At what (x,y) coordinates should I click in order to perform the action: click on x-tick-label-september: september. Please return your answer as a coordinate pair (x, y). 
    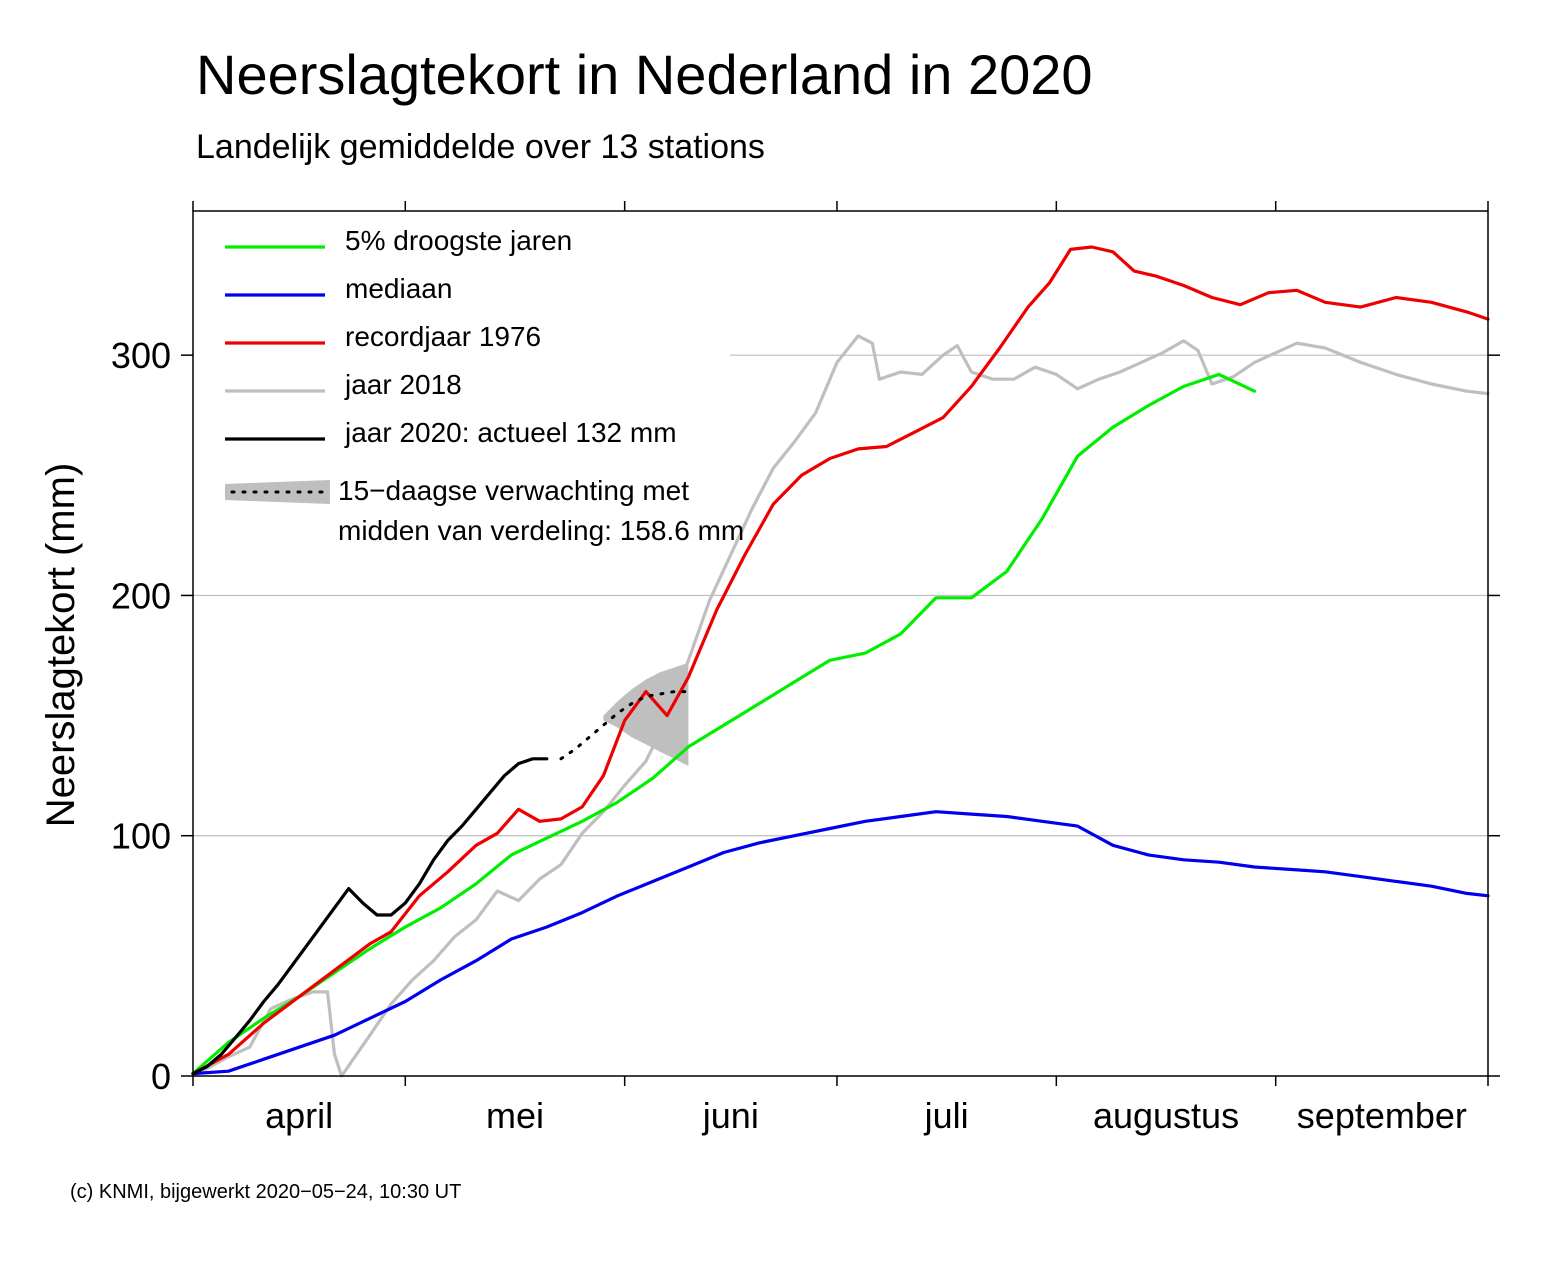
    Looking at the image, I should click on (1382, 1115).